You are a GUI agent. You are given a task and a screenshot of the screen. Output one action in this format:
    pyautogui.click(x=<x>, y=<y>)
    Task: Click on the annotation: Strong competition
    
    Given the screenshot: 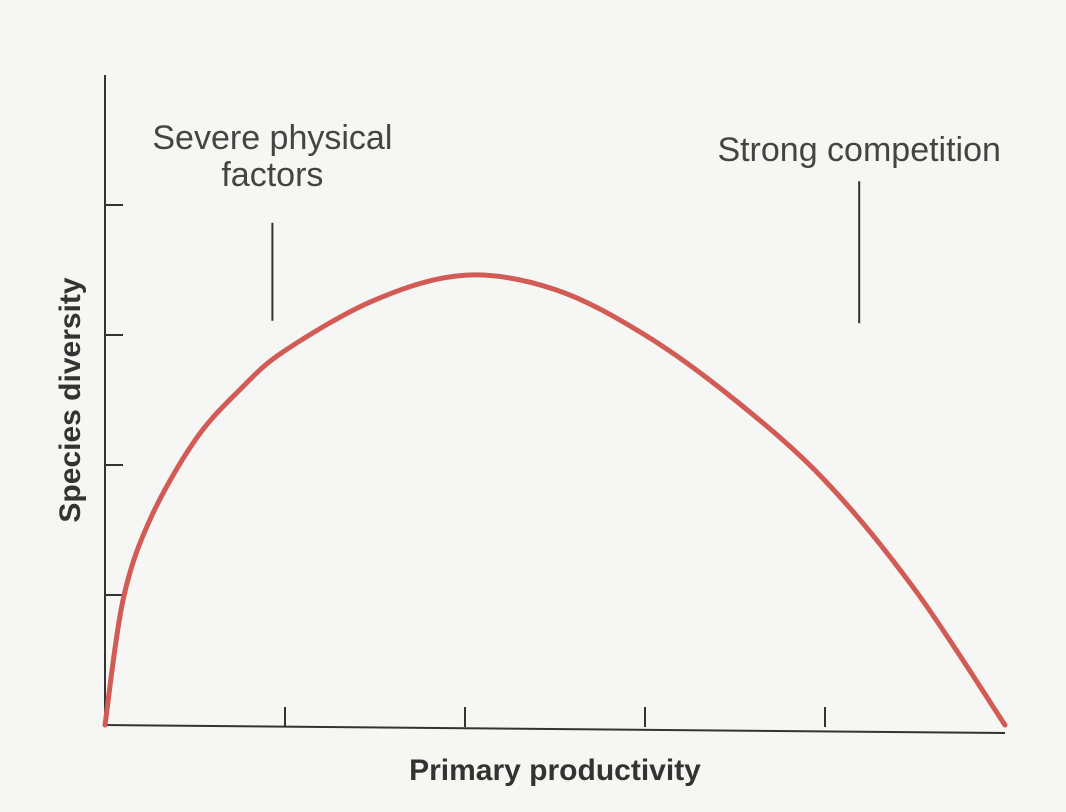 What is the action you would take?
    pyautogui.click(x=859, y=150)
    